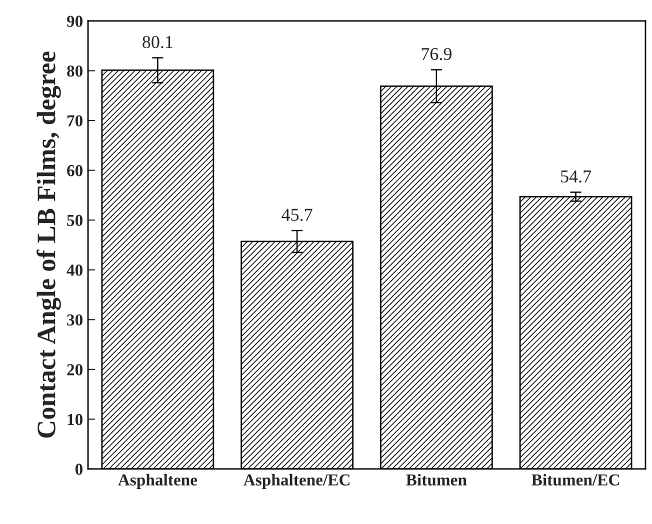 The image size is (652, 524). What do you see at coordinates (436, 480) in the screenshot?
I see `x-tick-label: Bitumen` at bounding box center [436, 480].